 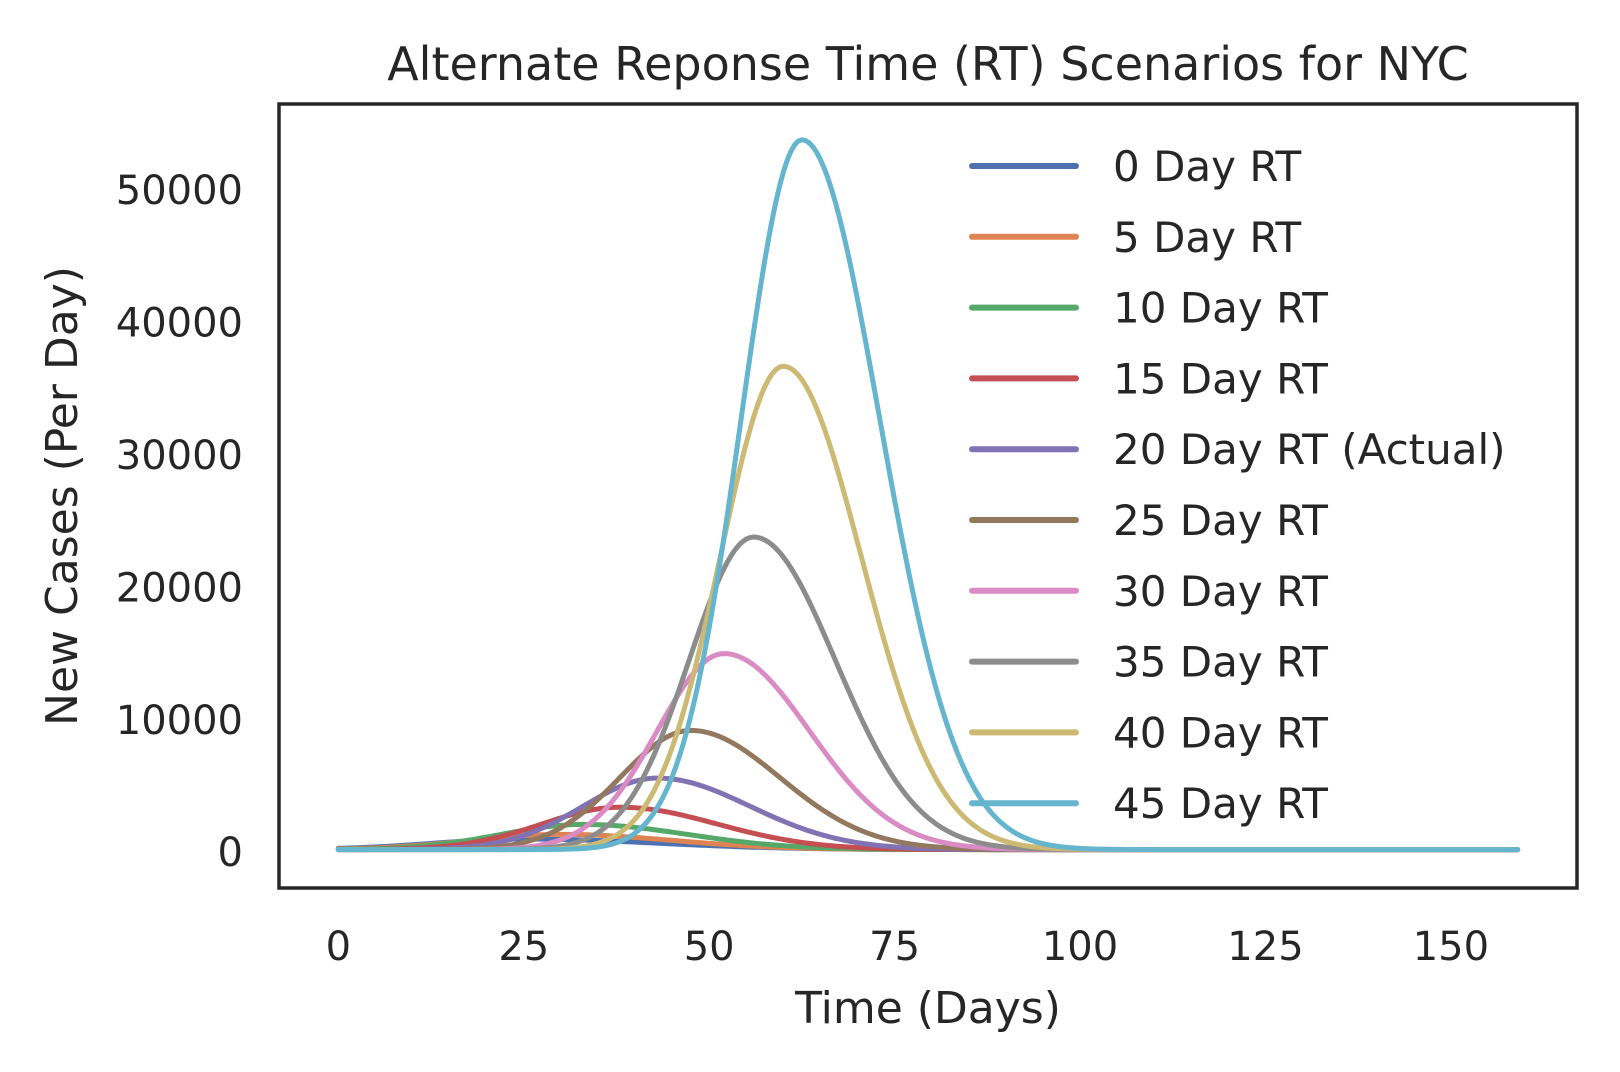 I want to click on legend-label: 40 Day RT, so click(x=1220, y=732).